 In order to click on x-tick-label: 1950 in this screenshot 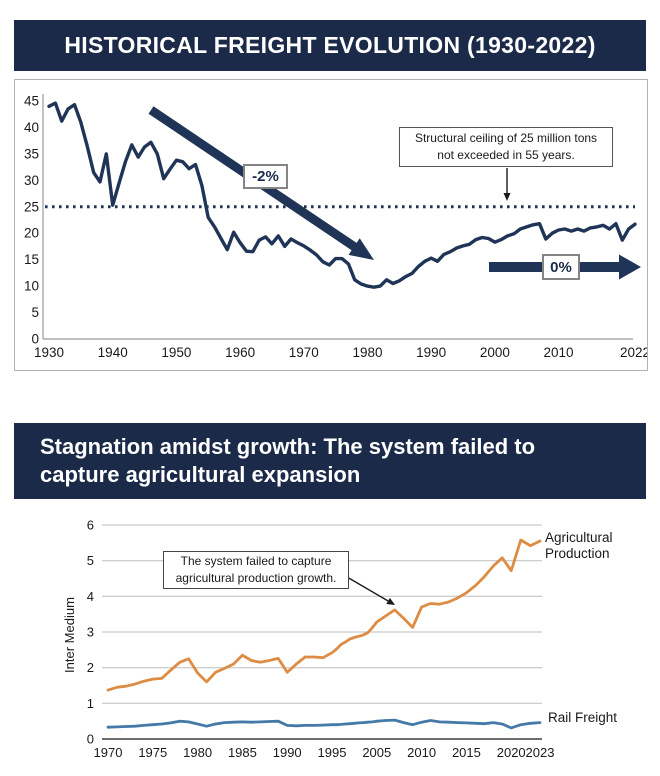, I will do `click(176, 352)`.